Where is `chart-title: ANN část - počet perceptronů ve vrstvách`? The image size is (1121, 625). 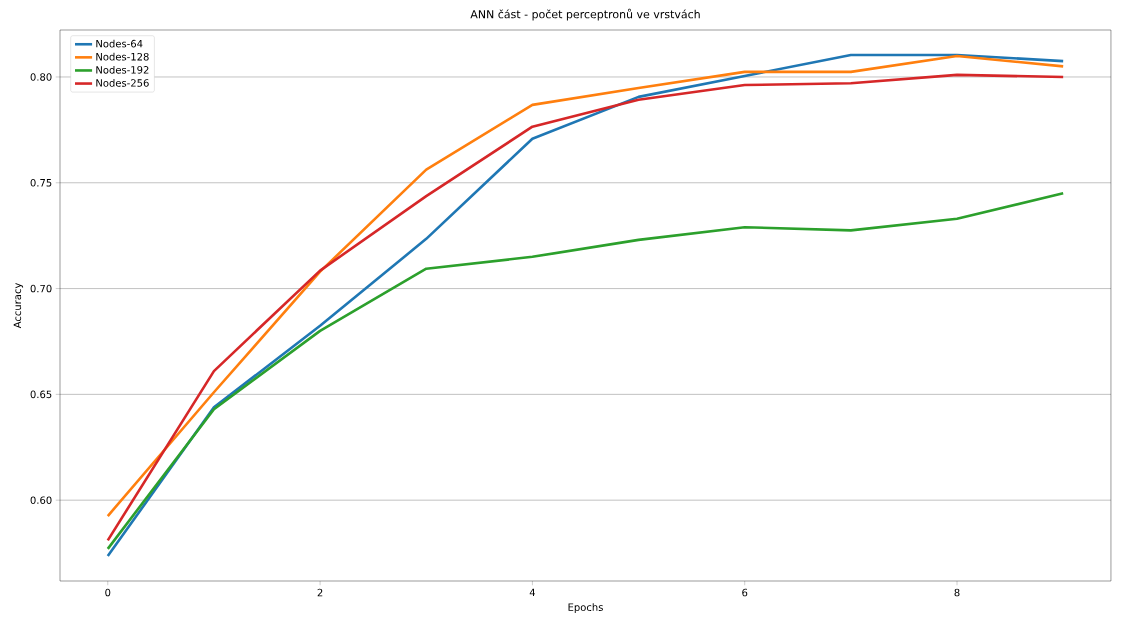 chart-title: ANN část - počet perceptronů ve vrstvách is located at coordinates (585, 14).